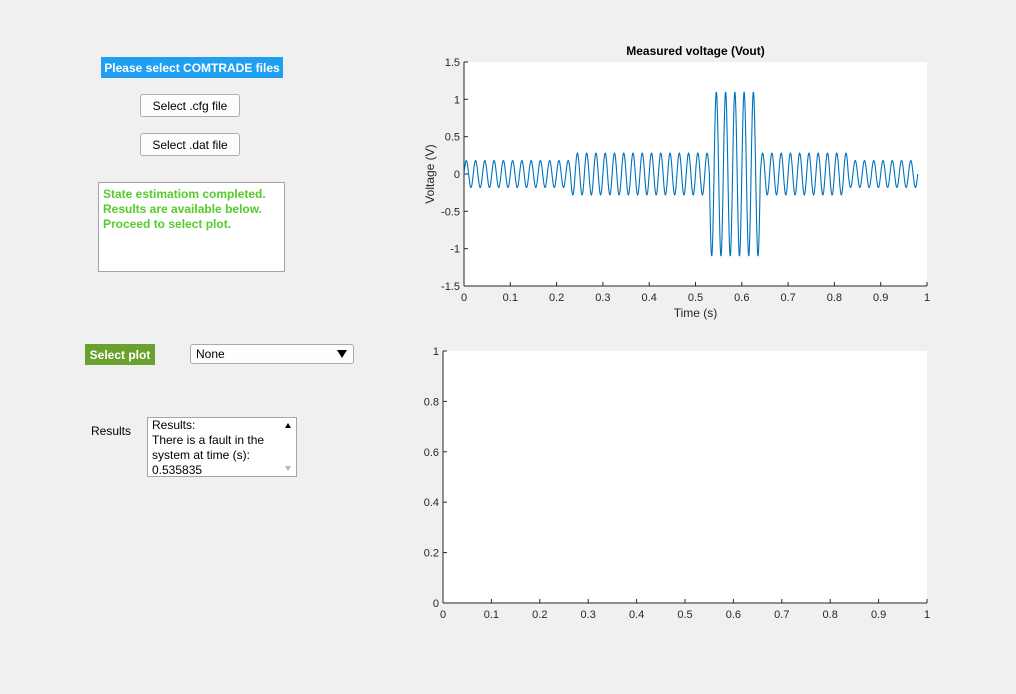 The width and height of the screenshot is (1016, 694). What do you see at coordinates (120, 354) in the screenshot?
I see `select-plot-banner: Select plot` at bounding box center [120, 354].